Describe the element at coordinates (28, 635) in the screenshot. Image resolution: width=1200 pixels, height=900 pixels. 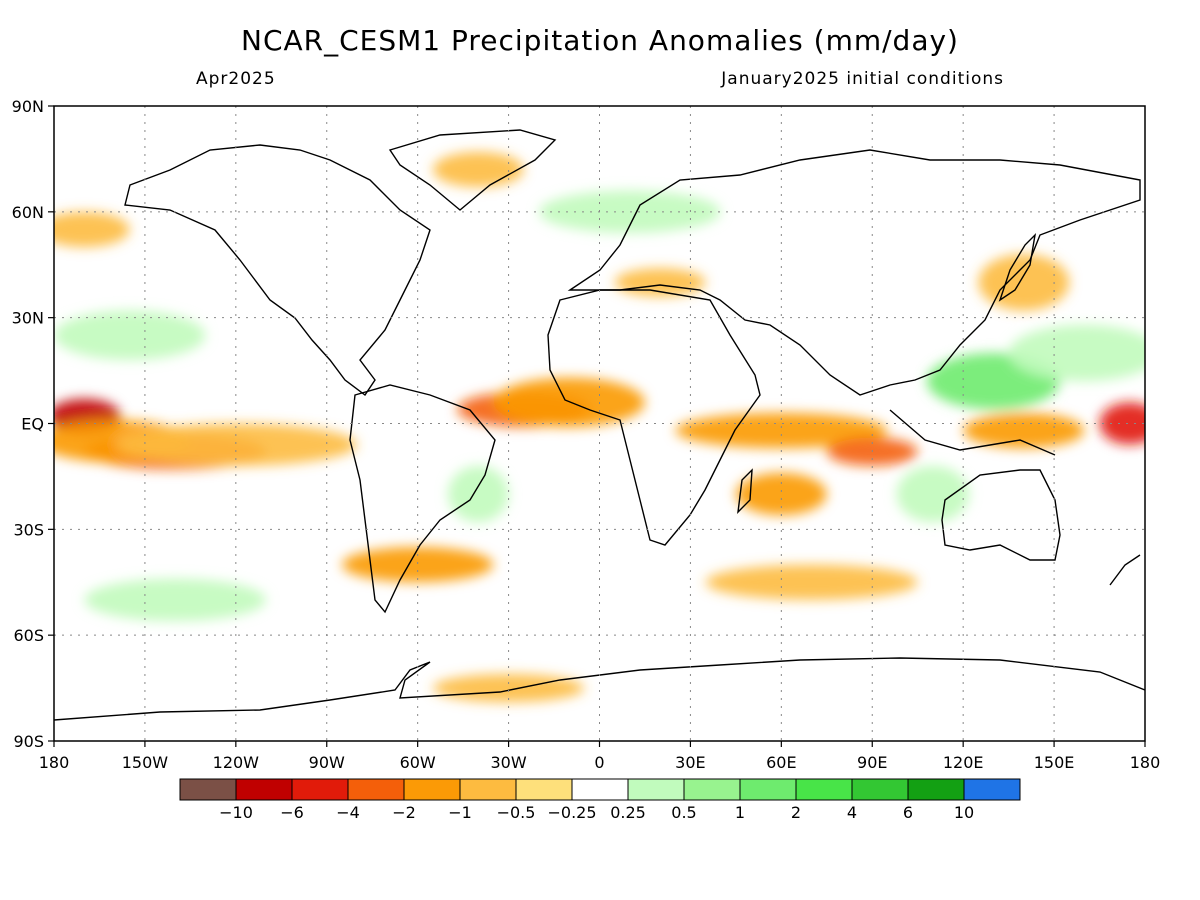
I see `lat-label-60S: 60S` at that location.